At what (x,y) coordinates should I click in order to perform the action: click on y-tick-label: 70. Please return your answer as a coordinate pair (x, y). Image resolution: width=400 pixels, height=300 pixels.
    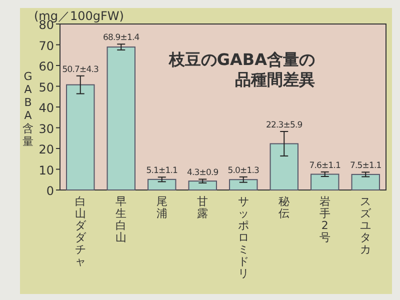
    Looking at the image, I should click on (46, 45).